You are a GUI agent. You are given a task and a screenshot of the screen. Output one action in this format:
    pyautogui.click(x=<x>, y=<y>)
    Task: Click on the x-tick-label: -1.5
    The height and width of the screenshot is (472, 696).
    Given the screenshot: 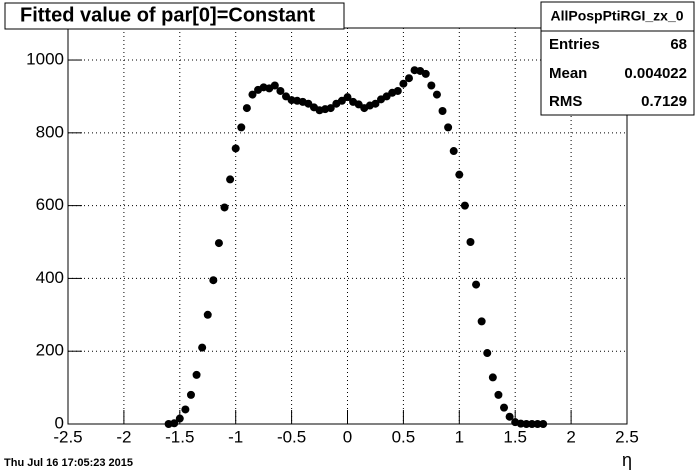 What is the action you would take?
    pyautogui.click(x=179, y=436)
    